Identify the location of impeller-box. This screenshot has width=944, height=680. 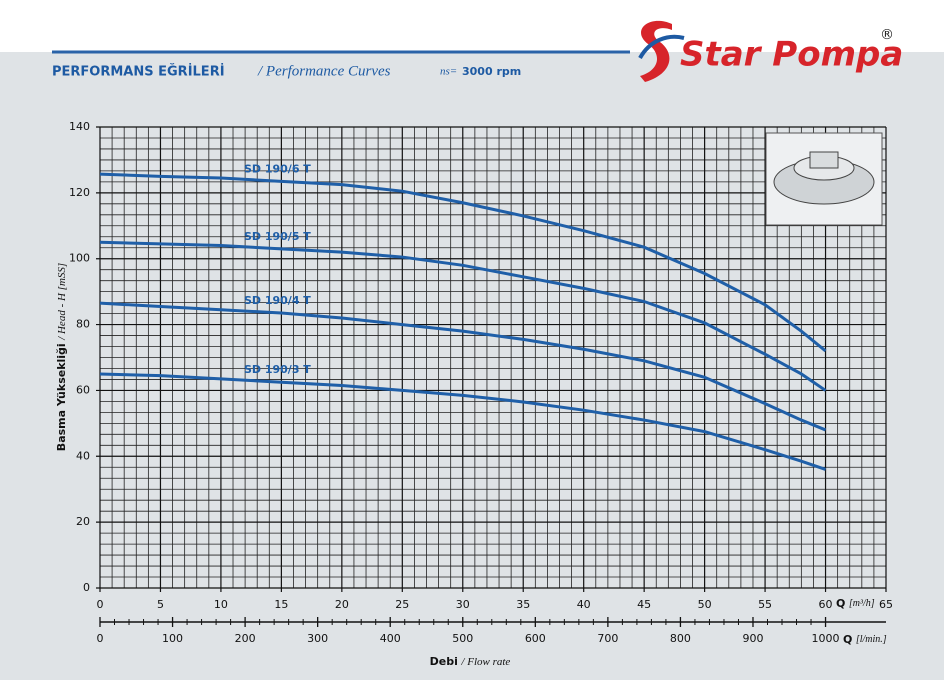
(824, 179).